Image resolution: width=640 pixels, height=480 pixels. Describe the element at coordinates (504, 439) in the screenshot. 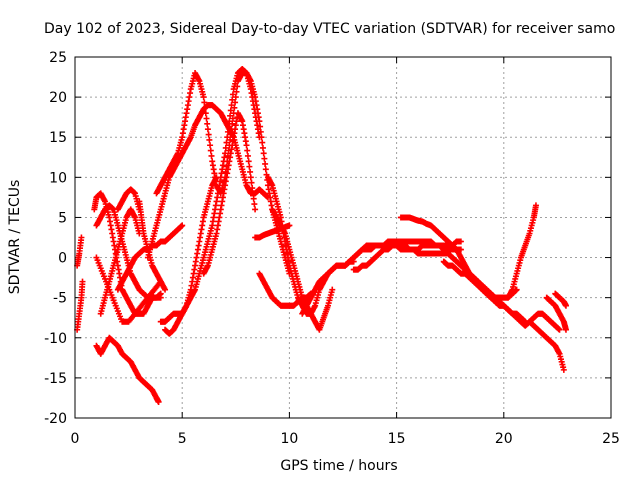

I see `x-tick-label: 20` at that location.